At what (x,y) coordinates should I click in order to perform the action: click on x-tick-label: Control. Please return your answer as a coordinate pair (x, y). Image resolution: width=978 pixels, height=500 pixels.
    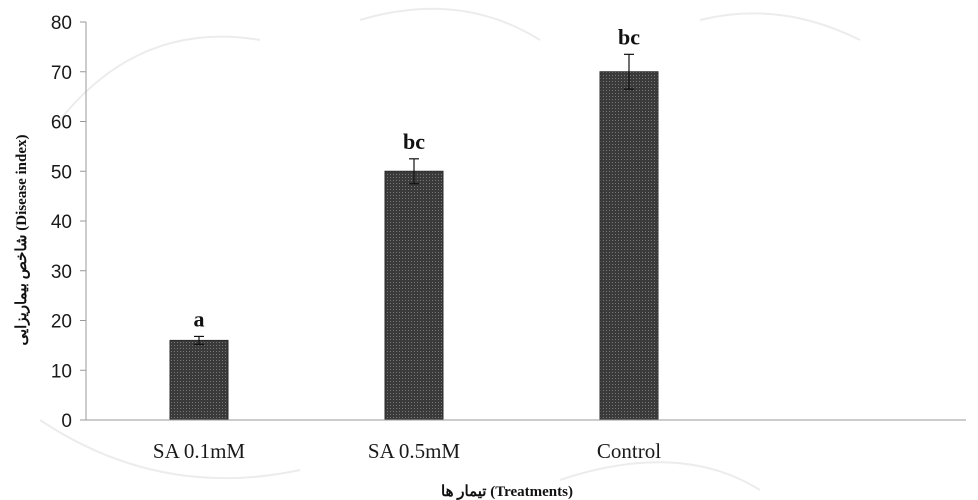
    Looking at the image, I should click on (629, 451).